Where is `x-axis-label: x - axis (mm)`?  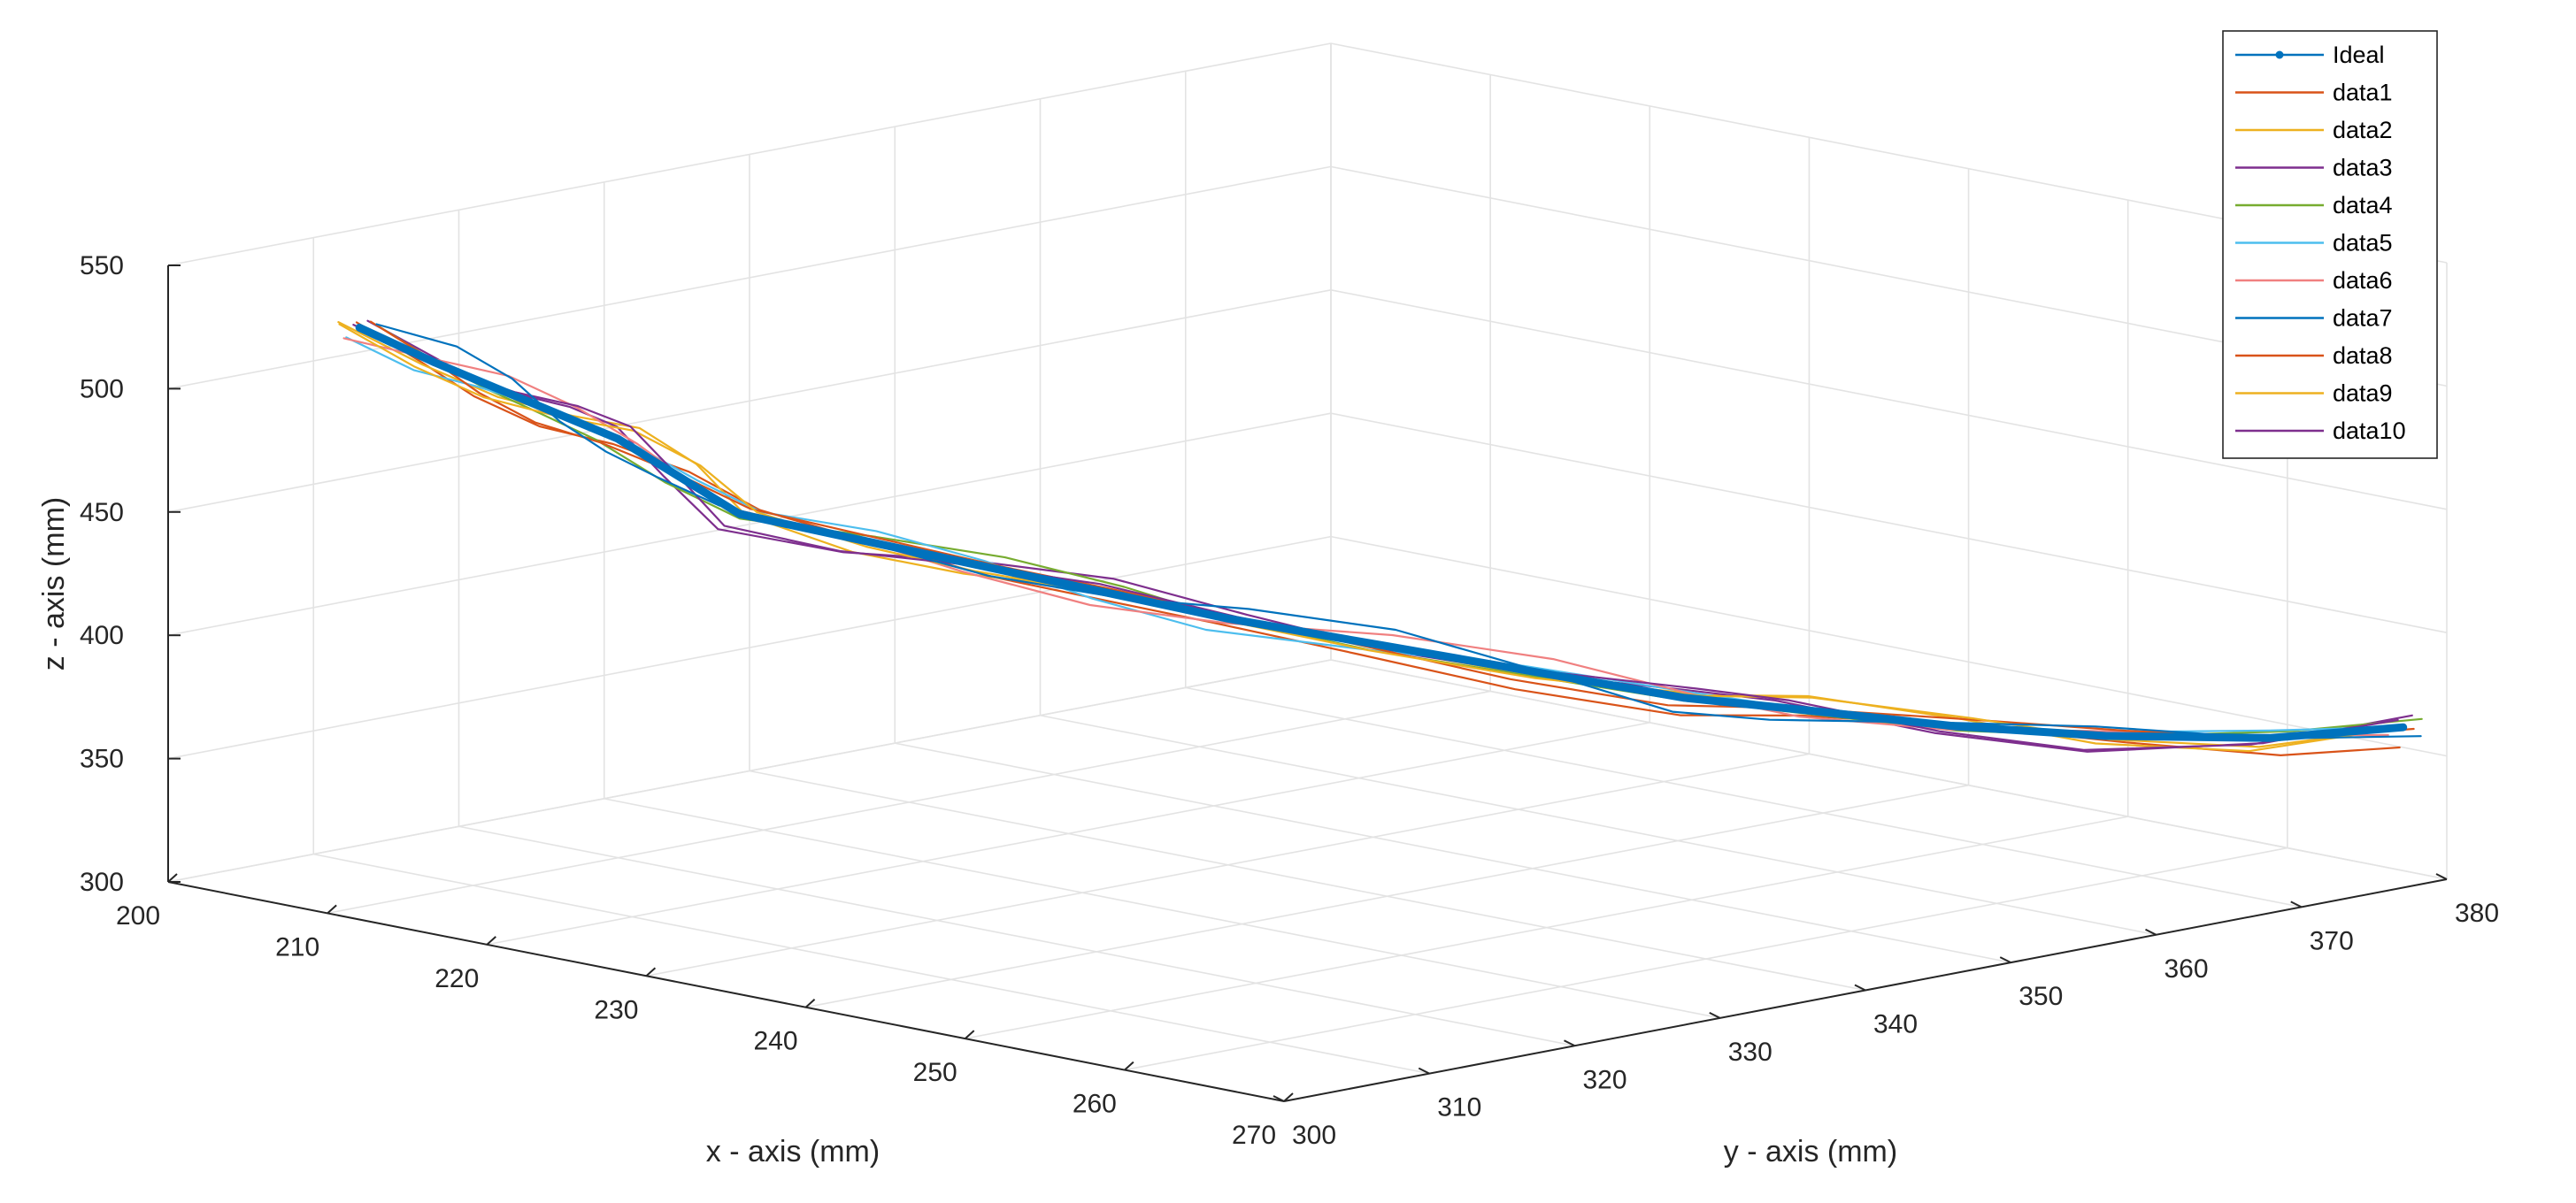
x-axis-label: x - axis (mm) is located at coordinates (793, 1152).